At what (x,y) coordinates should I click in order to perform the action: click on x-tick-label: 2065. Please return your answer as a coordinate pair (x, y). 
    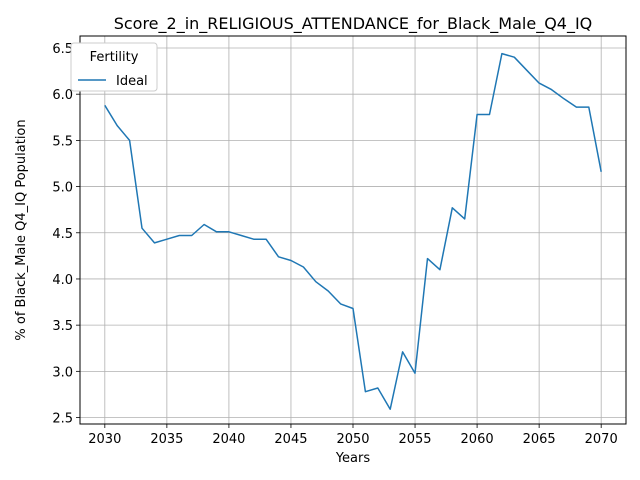
    Looking at the image, I should click on (539, 439).